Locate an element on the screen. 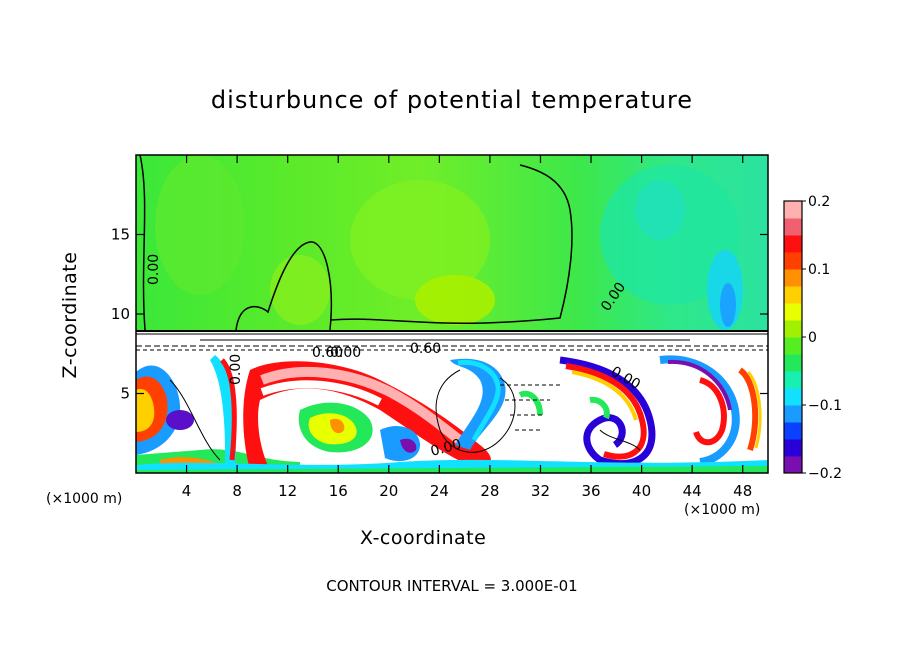 This screenshot has height=654, width=904. colorbar-tick-label: 0 is located at coordinates (812, 338).